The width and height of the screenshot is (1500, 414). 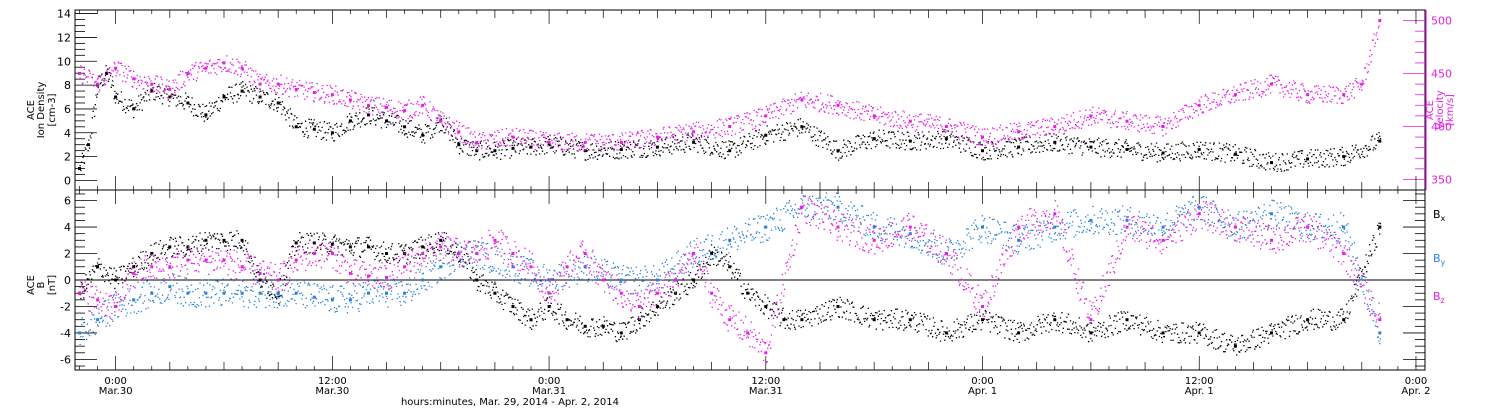 I want to click on left-tick-label: -2, so click(x=65, y=306).